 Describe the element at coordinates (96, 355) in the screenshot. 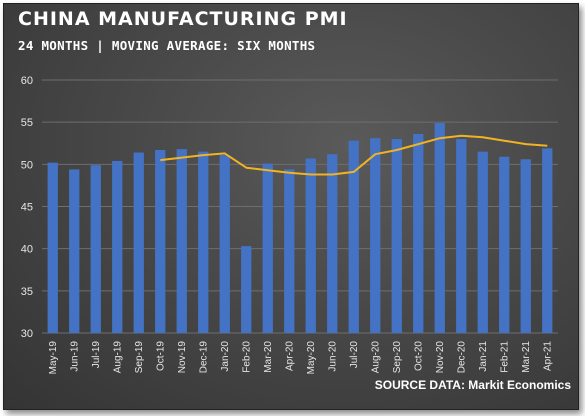

I see `x-tick-label: Jul-19` at that location.